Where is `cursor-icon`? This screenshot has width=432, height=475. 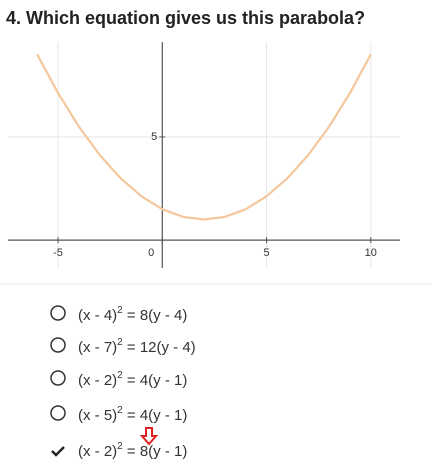 cursor-icon is located at coordinates (149, 436).